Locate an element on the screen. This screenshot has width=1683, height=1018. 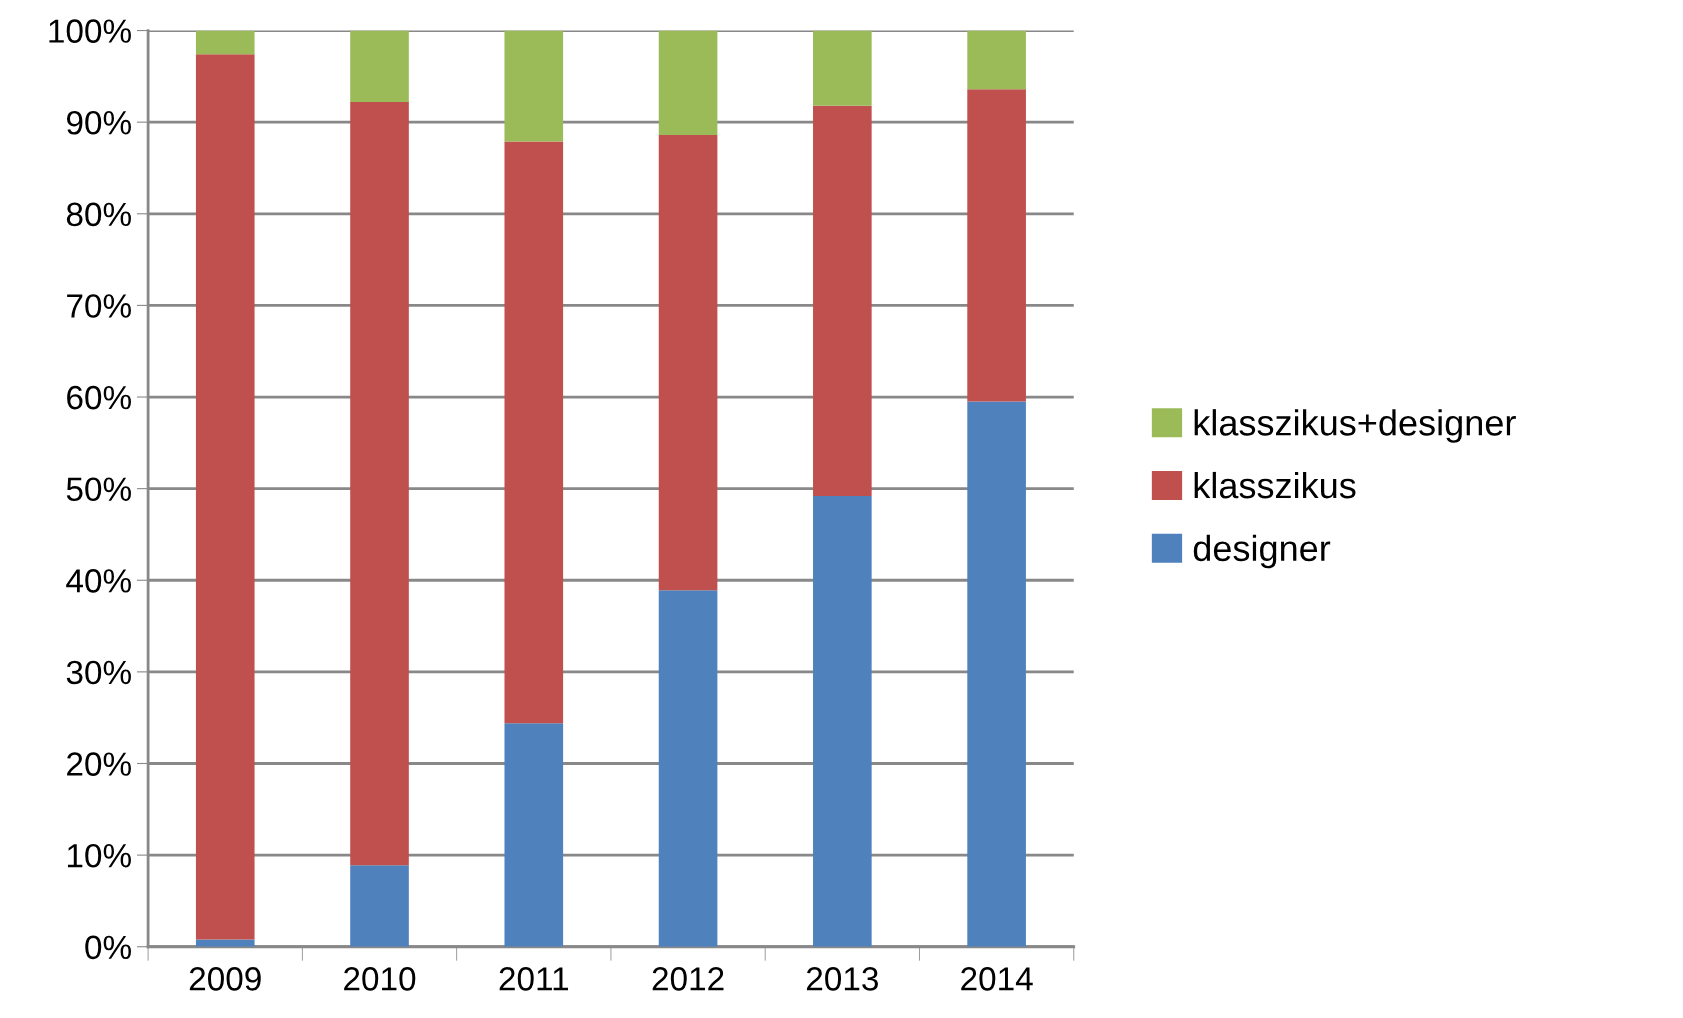
x-tick-label: 2011 is located at coordinates (534, 979).